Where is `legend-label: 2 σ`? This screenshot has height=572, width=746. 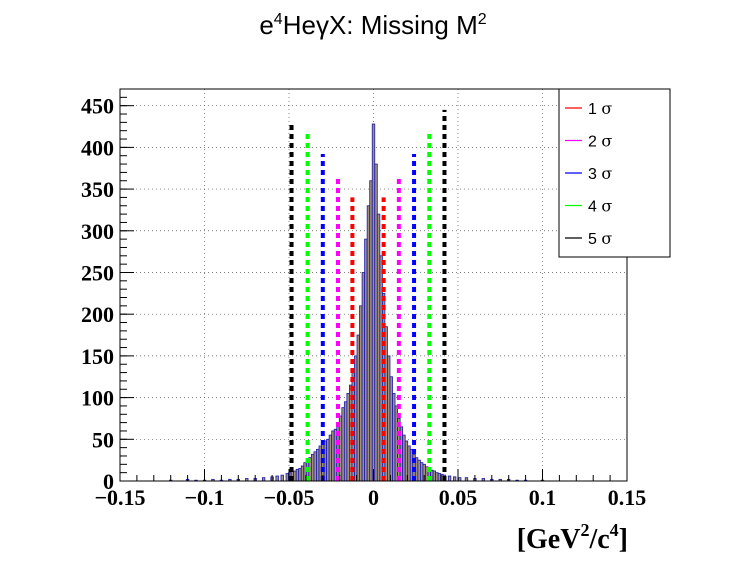 legend-label: 2 σ is located at coordinates (600, 141).